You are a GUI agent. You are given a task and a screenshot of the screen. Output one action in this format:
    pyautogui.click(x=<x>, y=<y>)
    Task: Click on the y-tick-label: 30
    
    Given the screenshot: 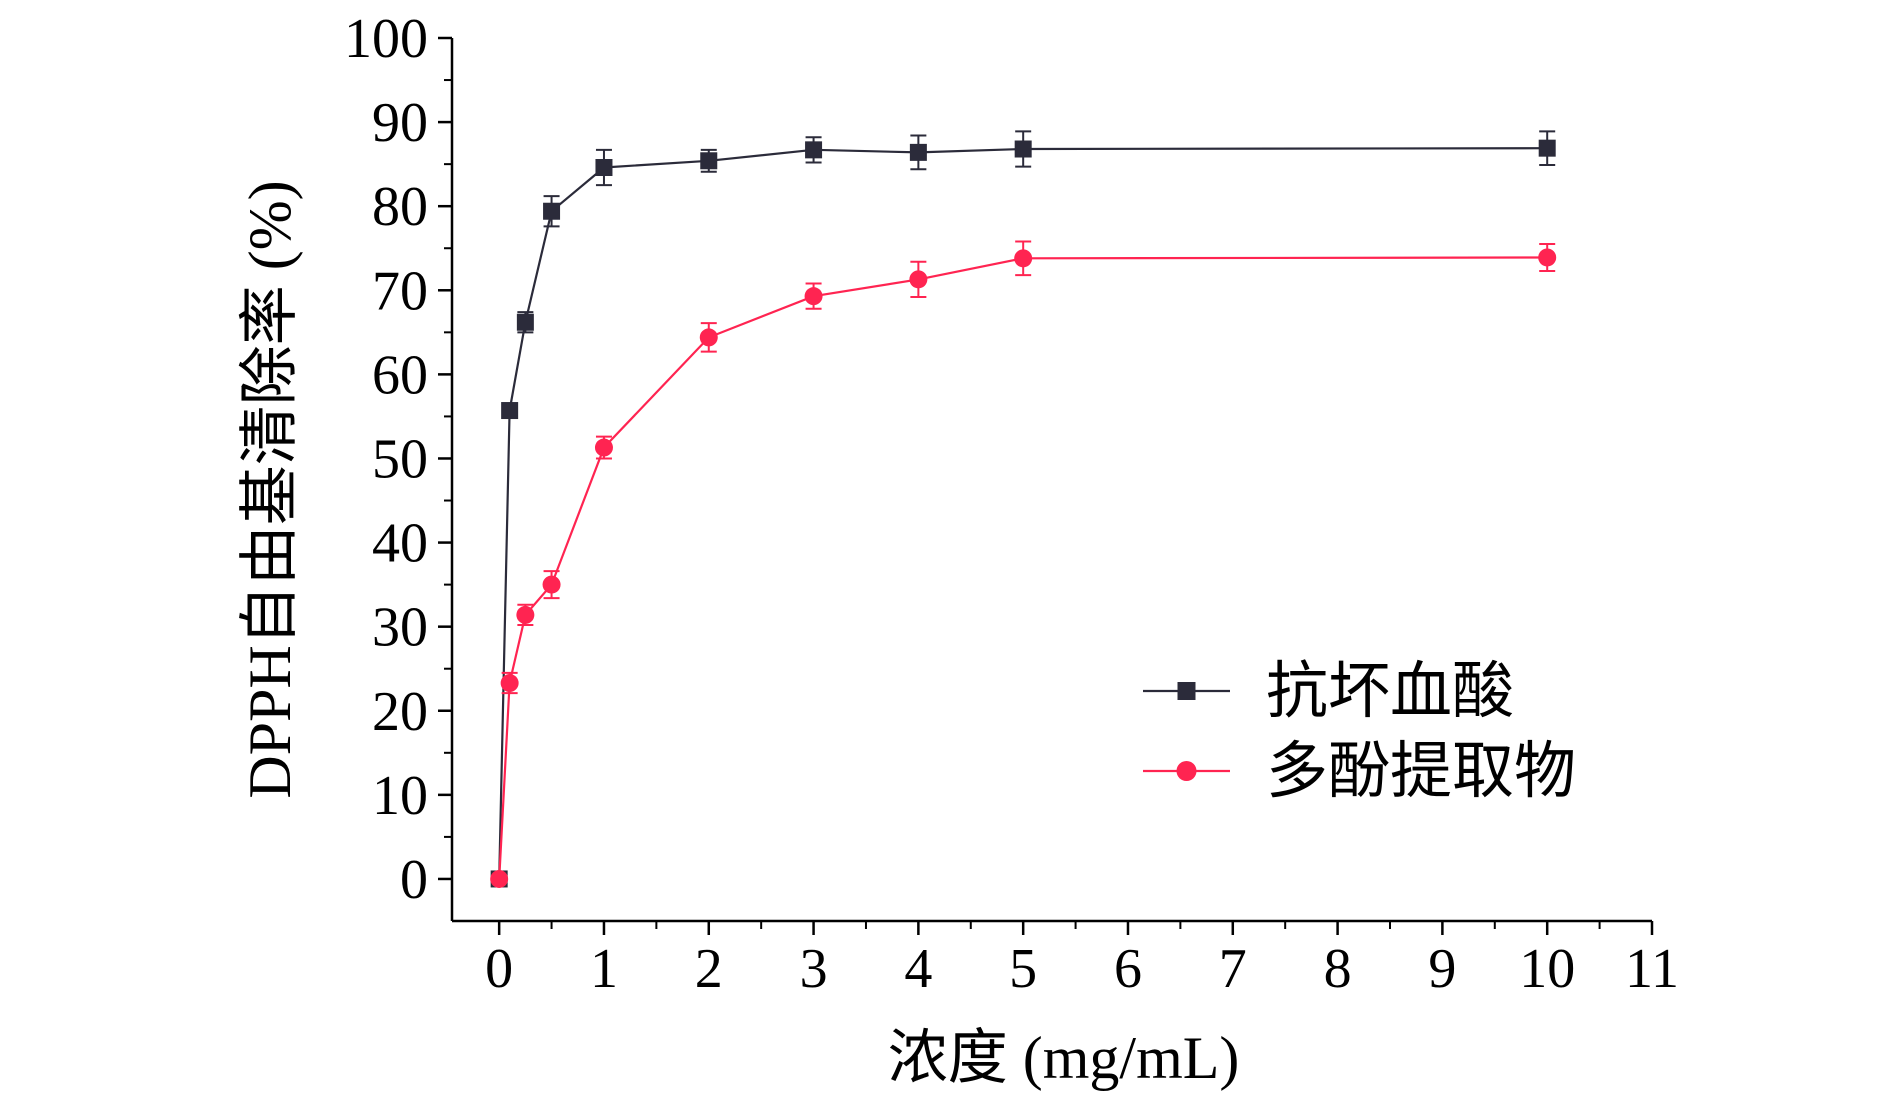 What is the action you would take?
    pyautogui.click(x=400, y=628)
    